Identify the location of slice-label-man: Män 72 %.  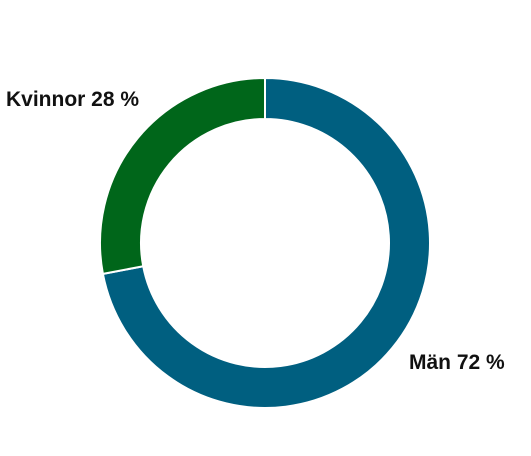
(457, 362).